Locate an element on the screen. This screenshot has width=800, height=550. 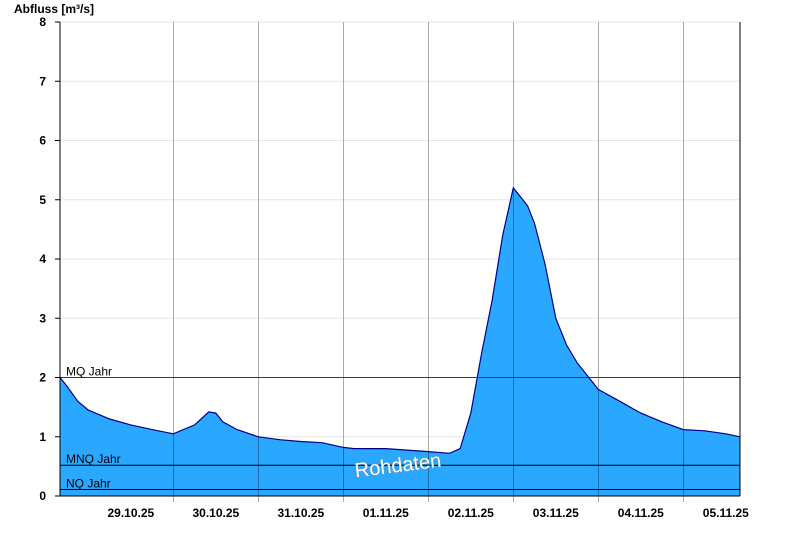
x-tick-2025-10-31: 31.10.25 is located at coordinates (300, 513).